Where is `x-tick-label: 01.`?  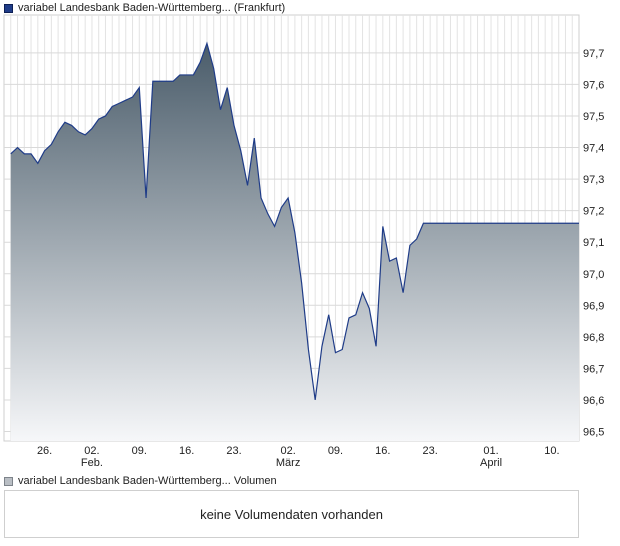
x-tick-label: 01. is located at coordinates (490, 451).